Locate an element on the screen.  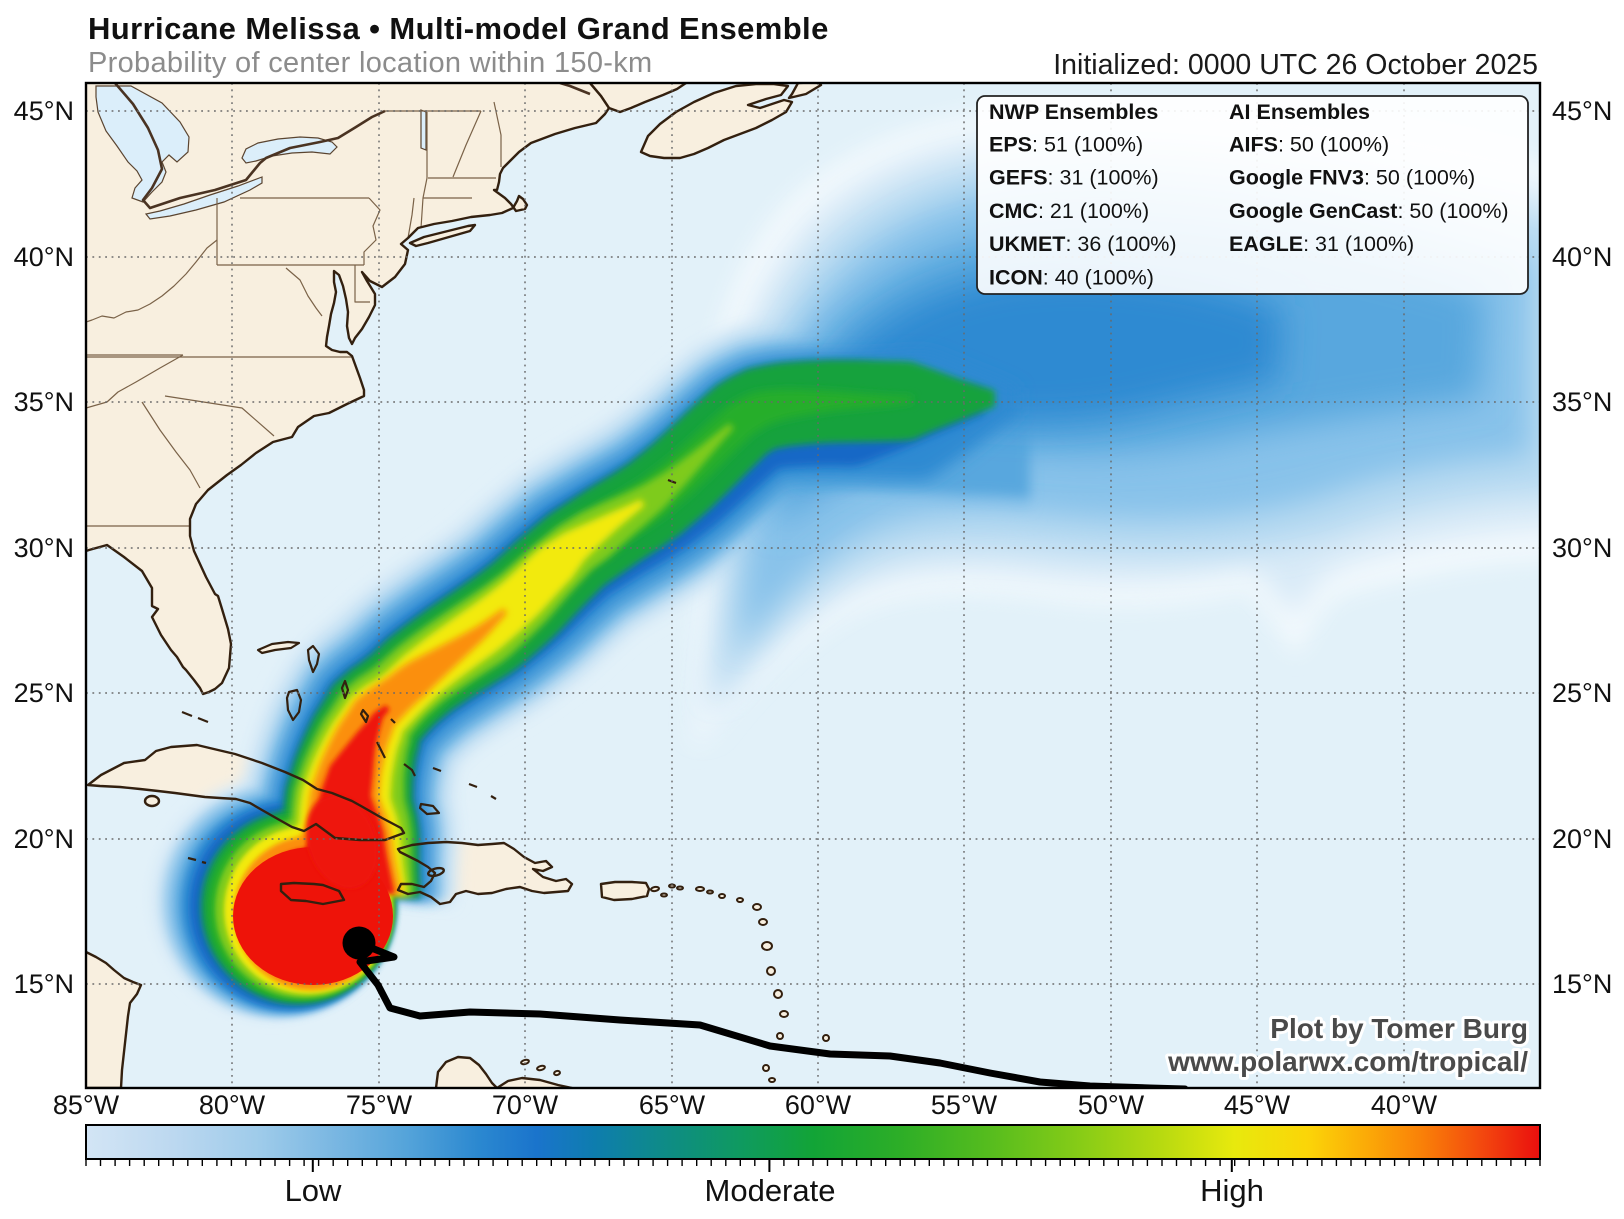
svg-text: 60°W is located at coordinates (818, 1105).